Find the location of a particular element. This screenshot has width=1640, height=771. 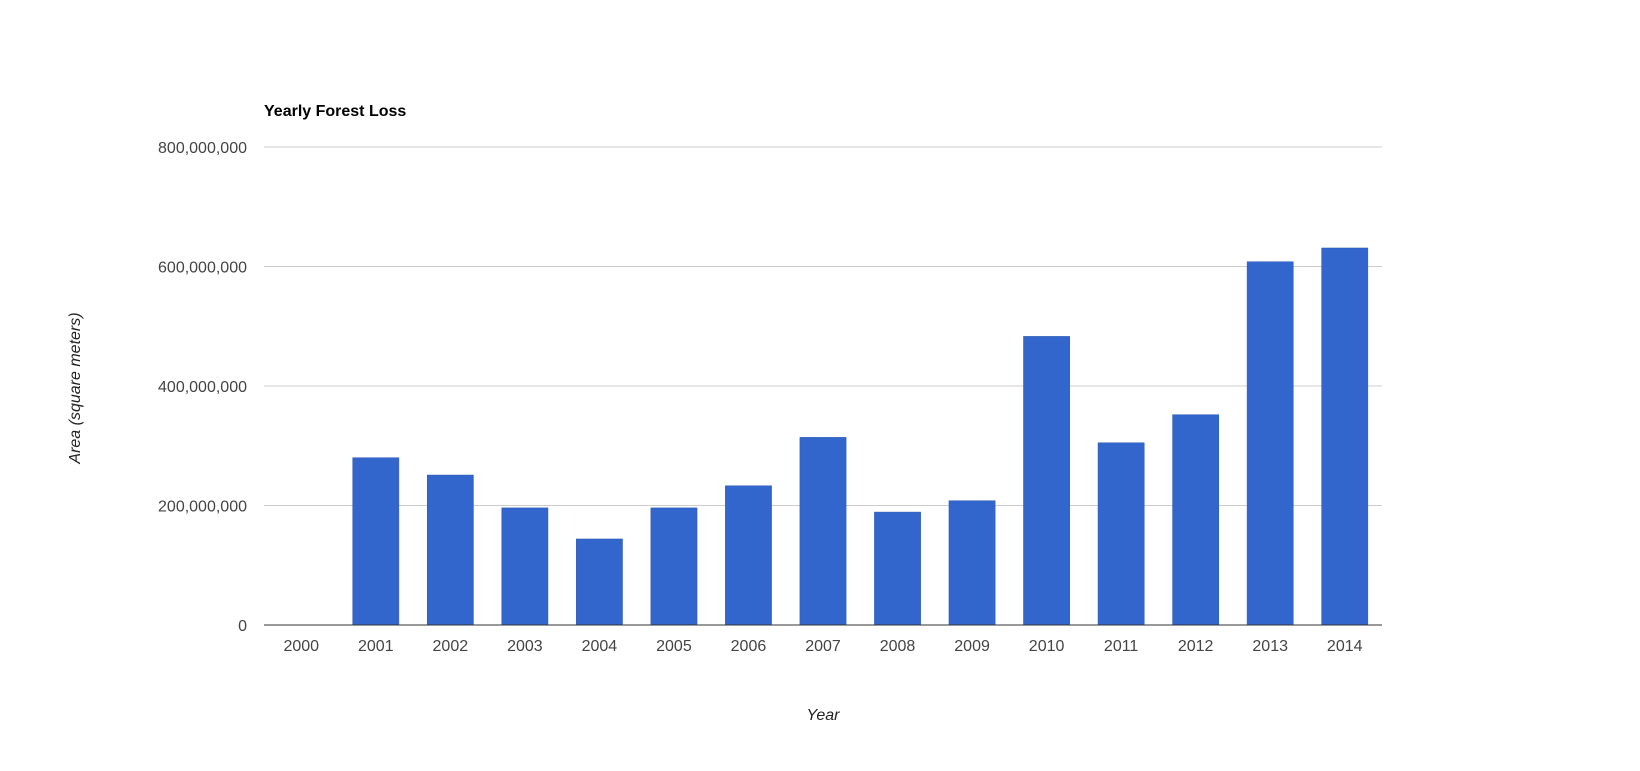

bar-2004 is located at coordinates (599, 582).